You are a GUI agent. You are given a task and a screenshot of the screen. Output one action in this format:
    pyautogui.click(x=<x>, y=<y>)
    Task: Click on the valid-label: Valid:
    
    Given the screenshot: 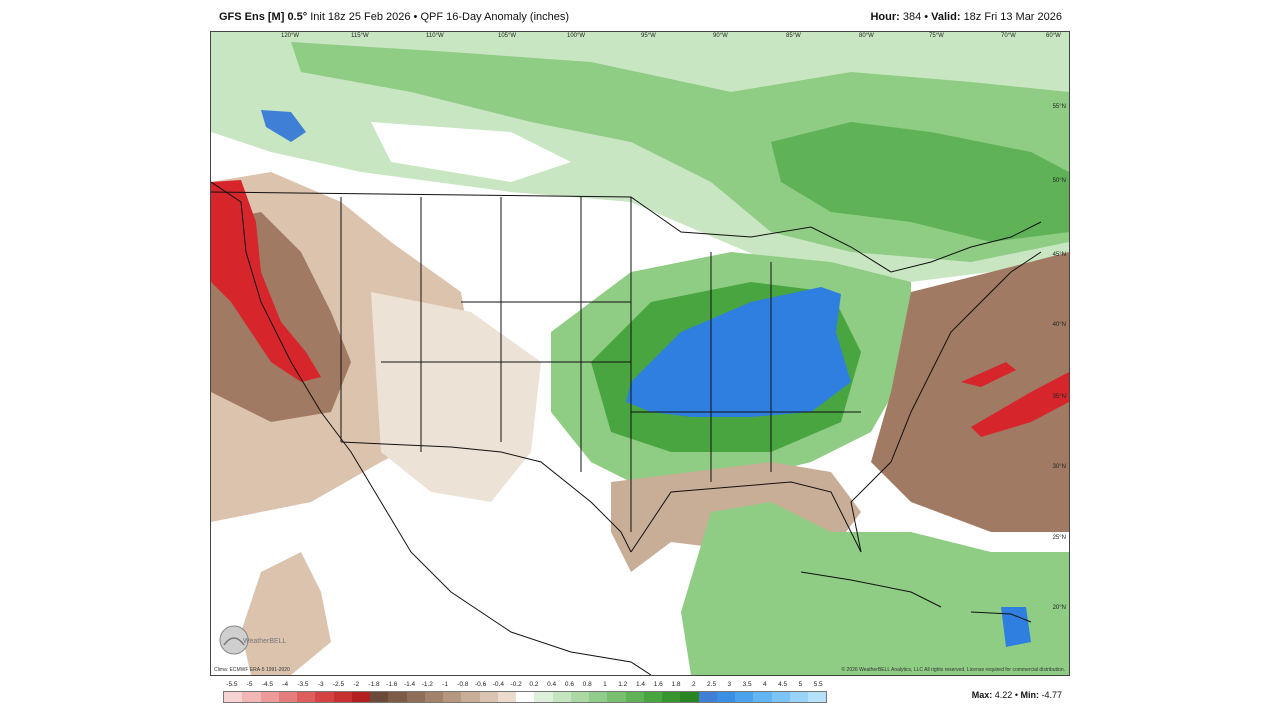 What is the action you would take?
    pyautogui.click(x=946, y=17)
    